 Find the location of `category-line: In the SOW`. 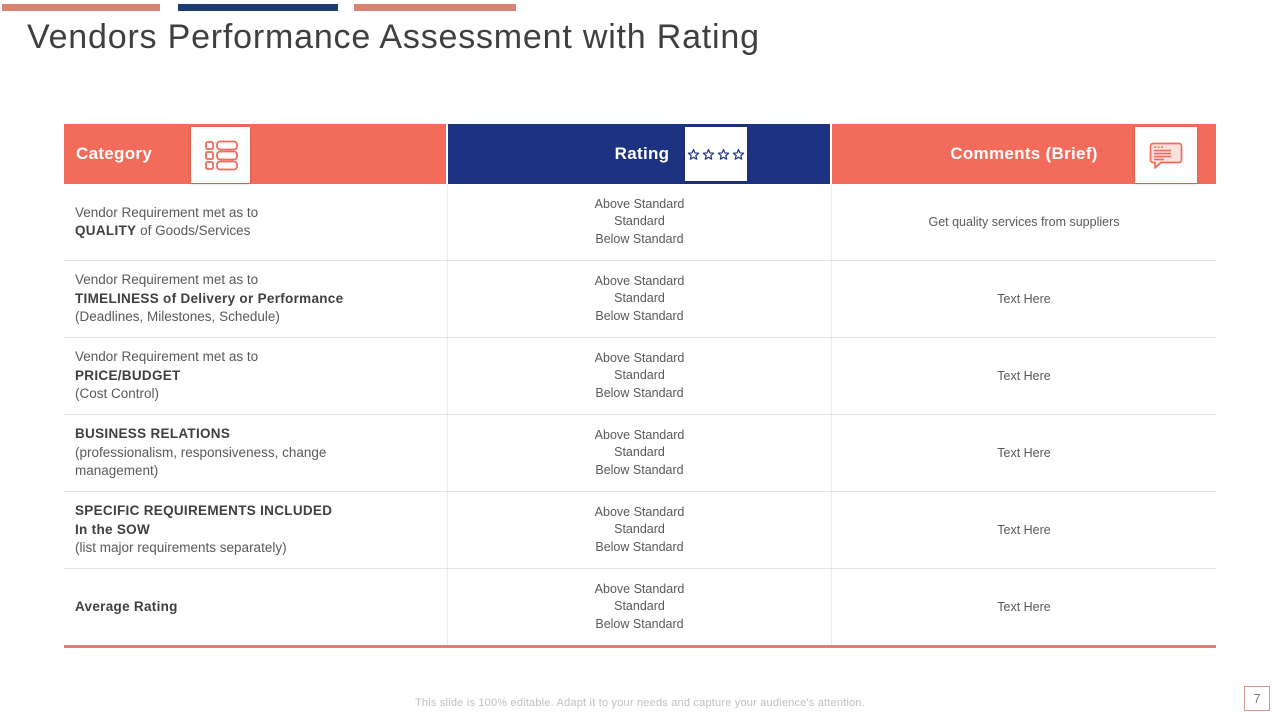

category-line: In the SOW is located at coordinates (240, 530).